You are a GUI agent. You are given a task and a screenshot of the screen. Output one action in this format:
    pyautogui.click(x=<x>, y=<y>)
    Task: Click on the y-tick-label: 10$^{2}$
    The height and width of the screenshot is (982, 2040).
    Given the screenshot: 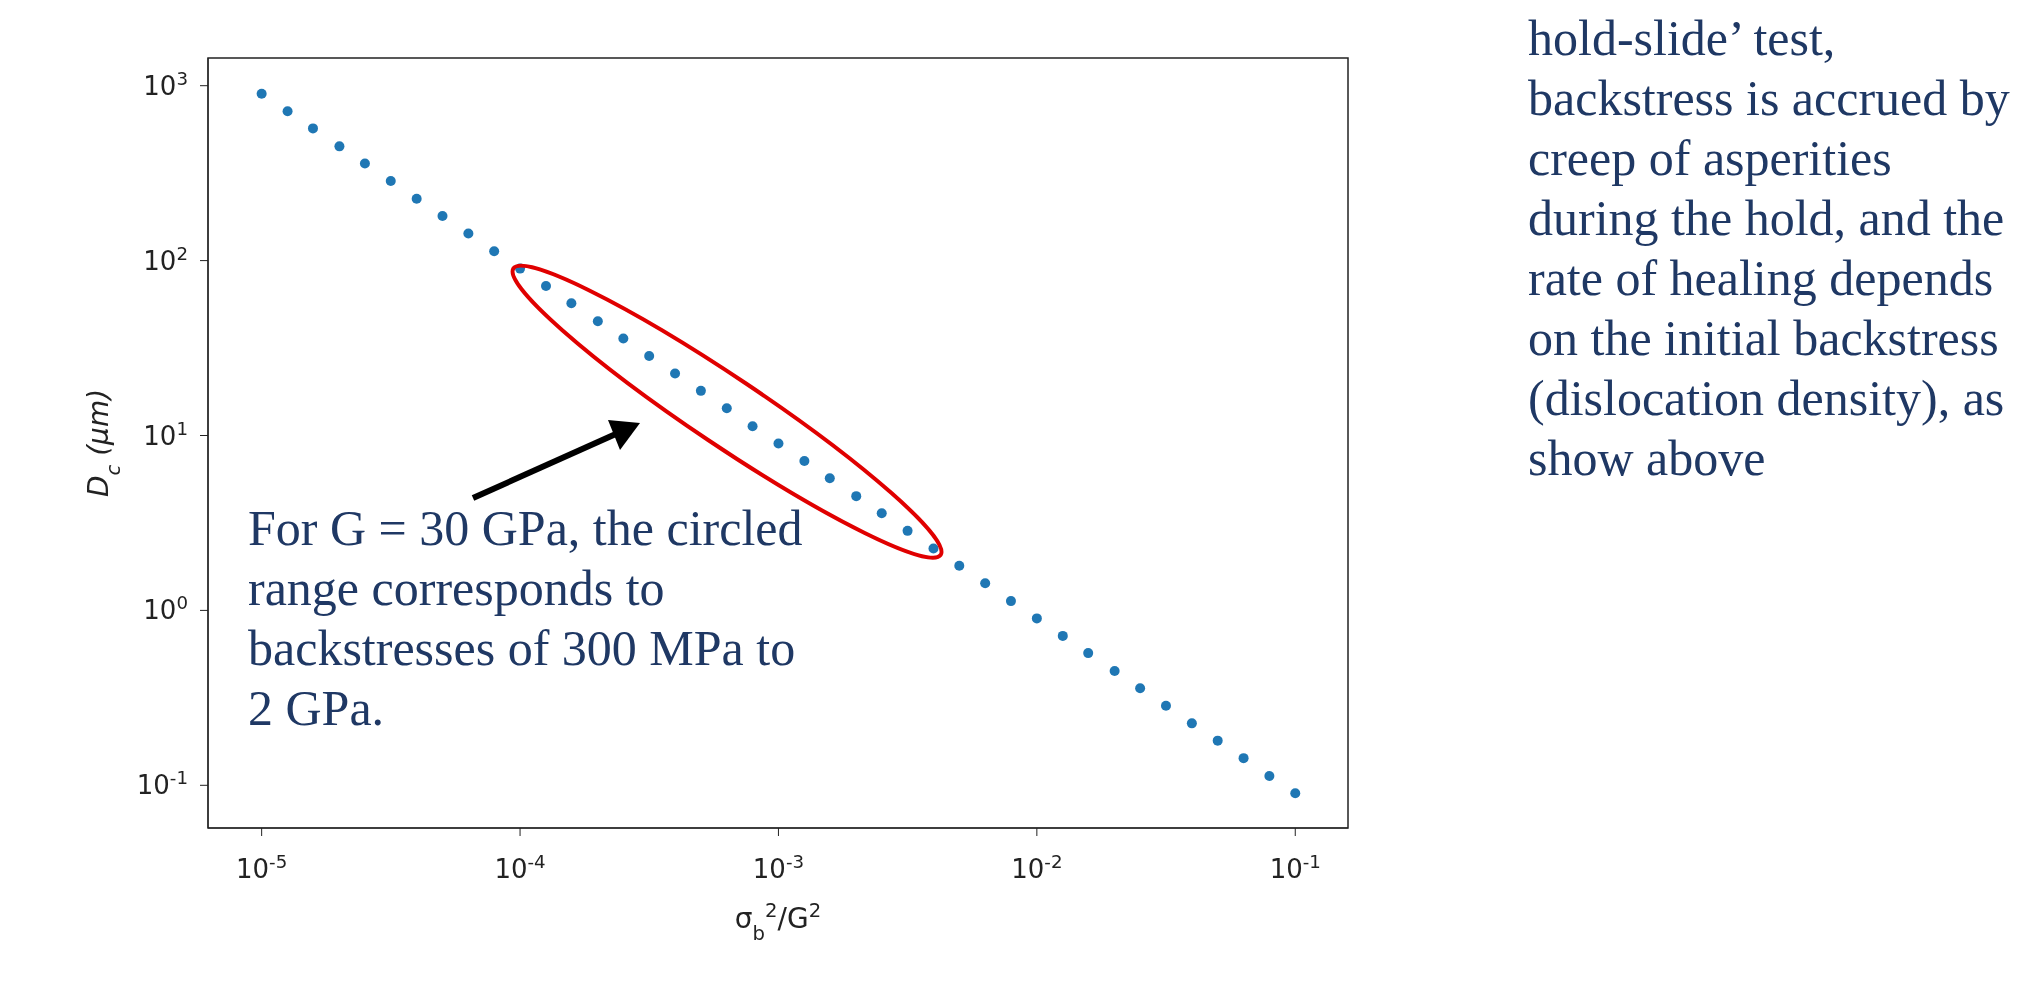 What is the action you would take?
    pyautogui.click(x=165, y=259)
    